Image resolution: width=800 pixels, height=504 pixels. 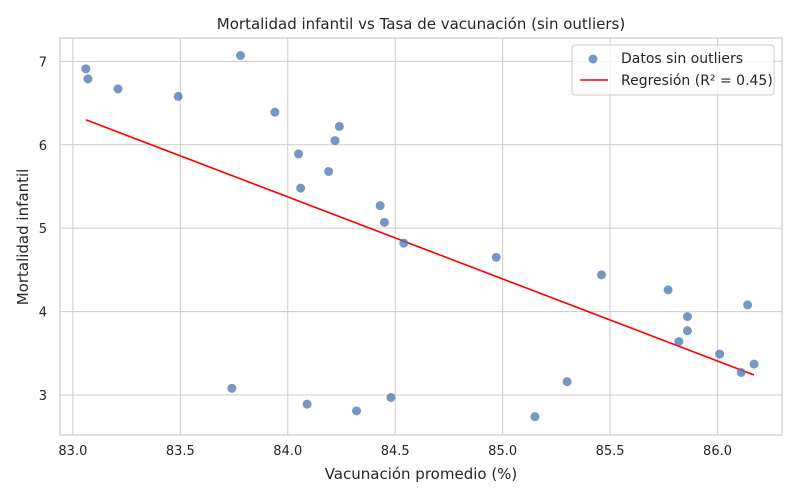 I want to click on legend: Datos sin outliers Regresión (R² = 0.45), so click(x=673, y=70).